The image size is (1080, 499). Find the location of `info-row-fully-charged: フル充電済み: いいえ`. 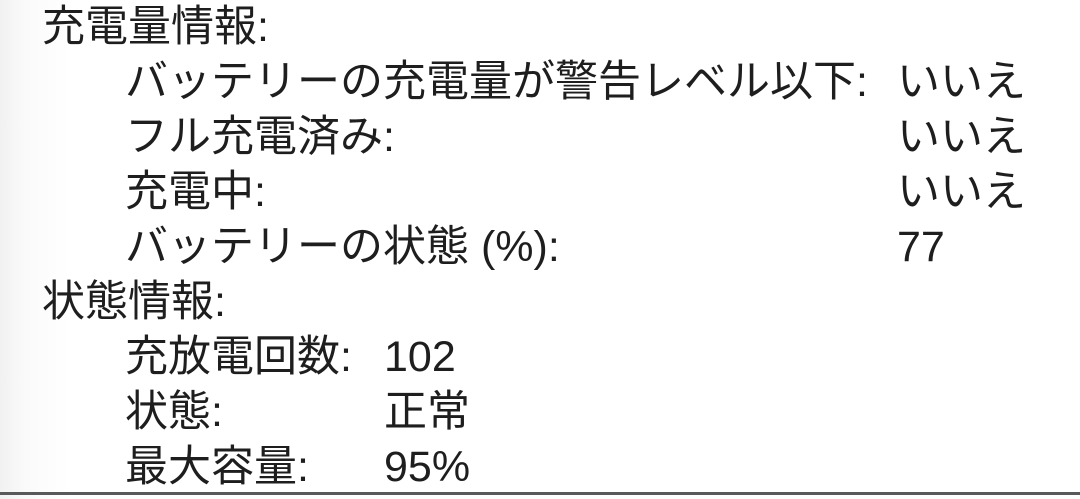

info-row-fully-charged: フル充電済み: いいえ is located at coordinates (540, 137).